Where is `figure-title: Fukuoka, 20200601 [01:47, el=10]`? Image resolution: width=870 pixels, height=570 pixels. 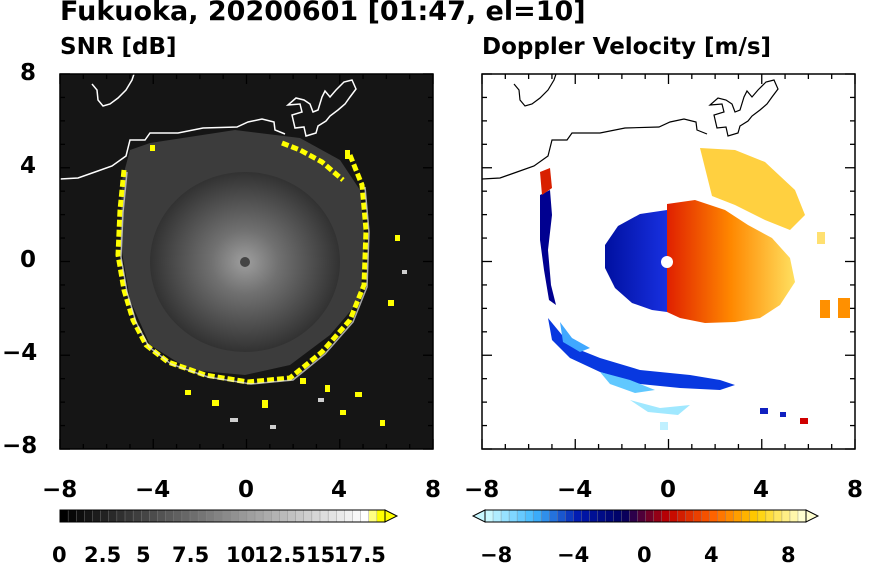 figure-title: Fukuoka, 20200601 [01:47, el=10] is located at coordinates (323, 13).